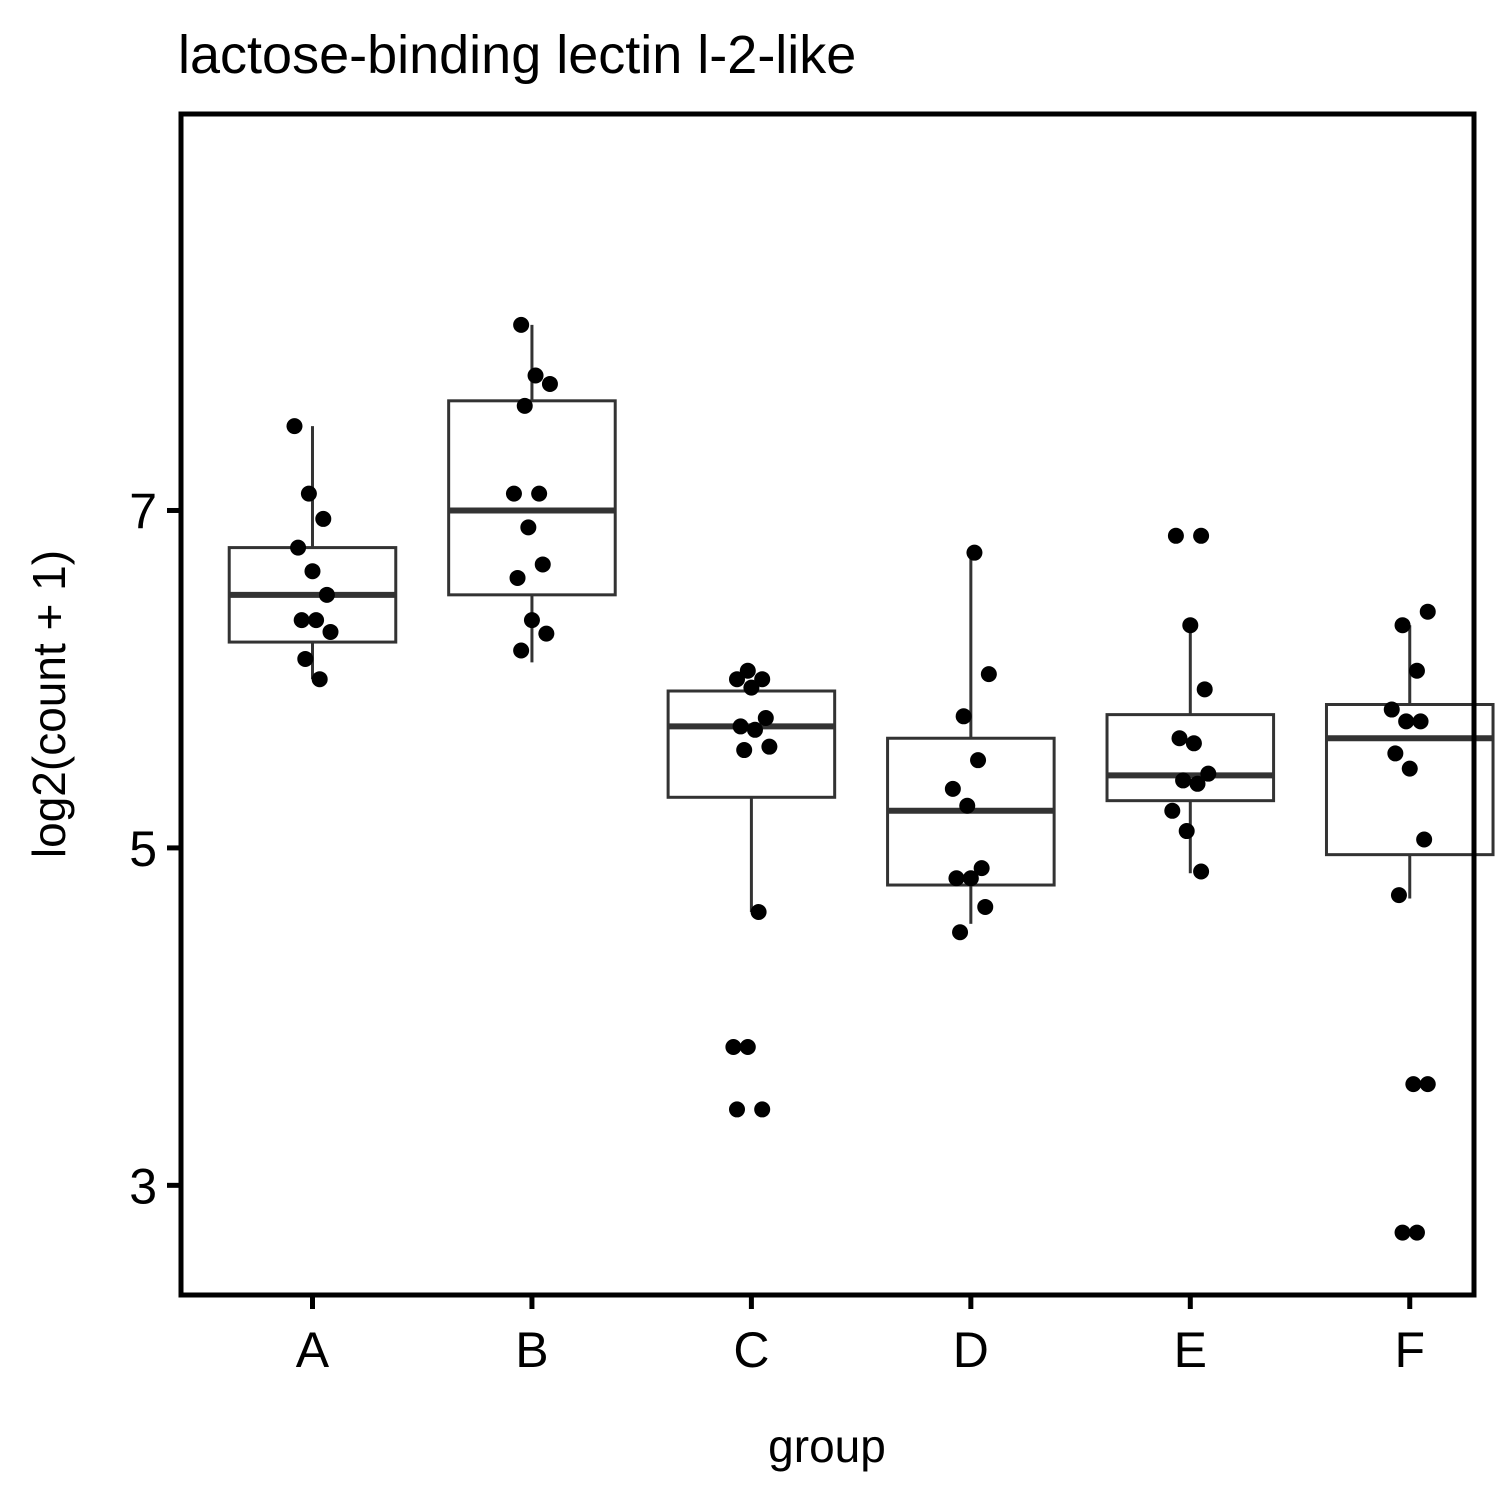 This screenshot has width=1500, height=1500. Describe the element at coordinates (49, 704) in the screenshot. I see `y-axis-title: log2(count + 1)` at that location.